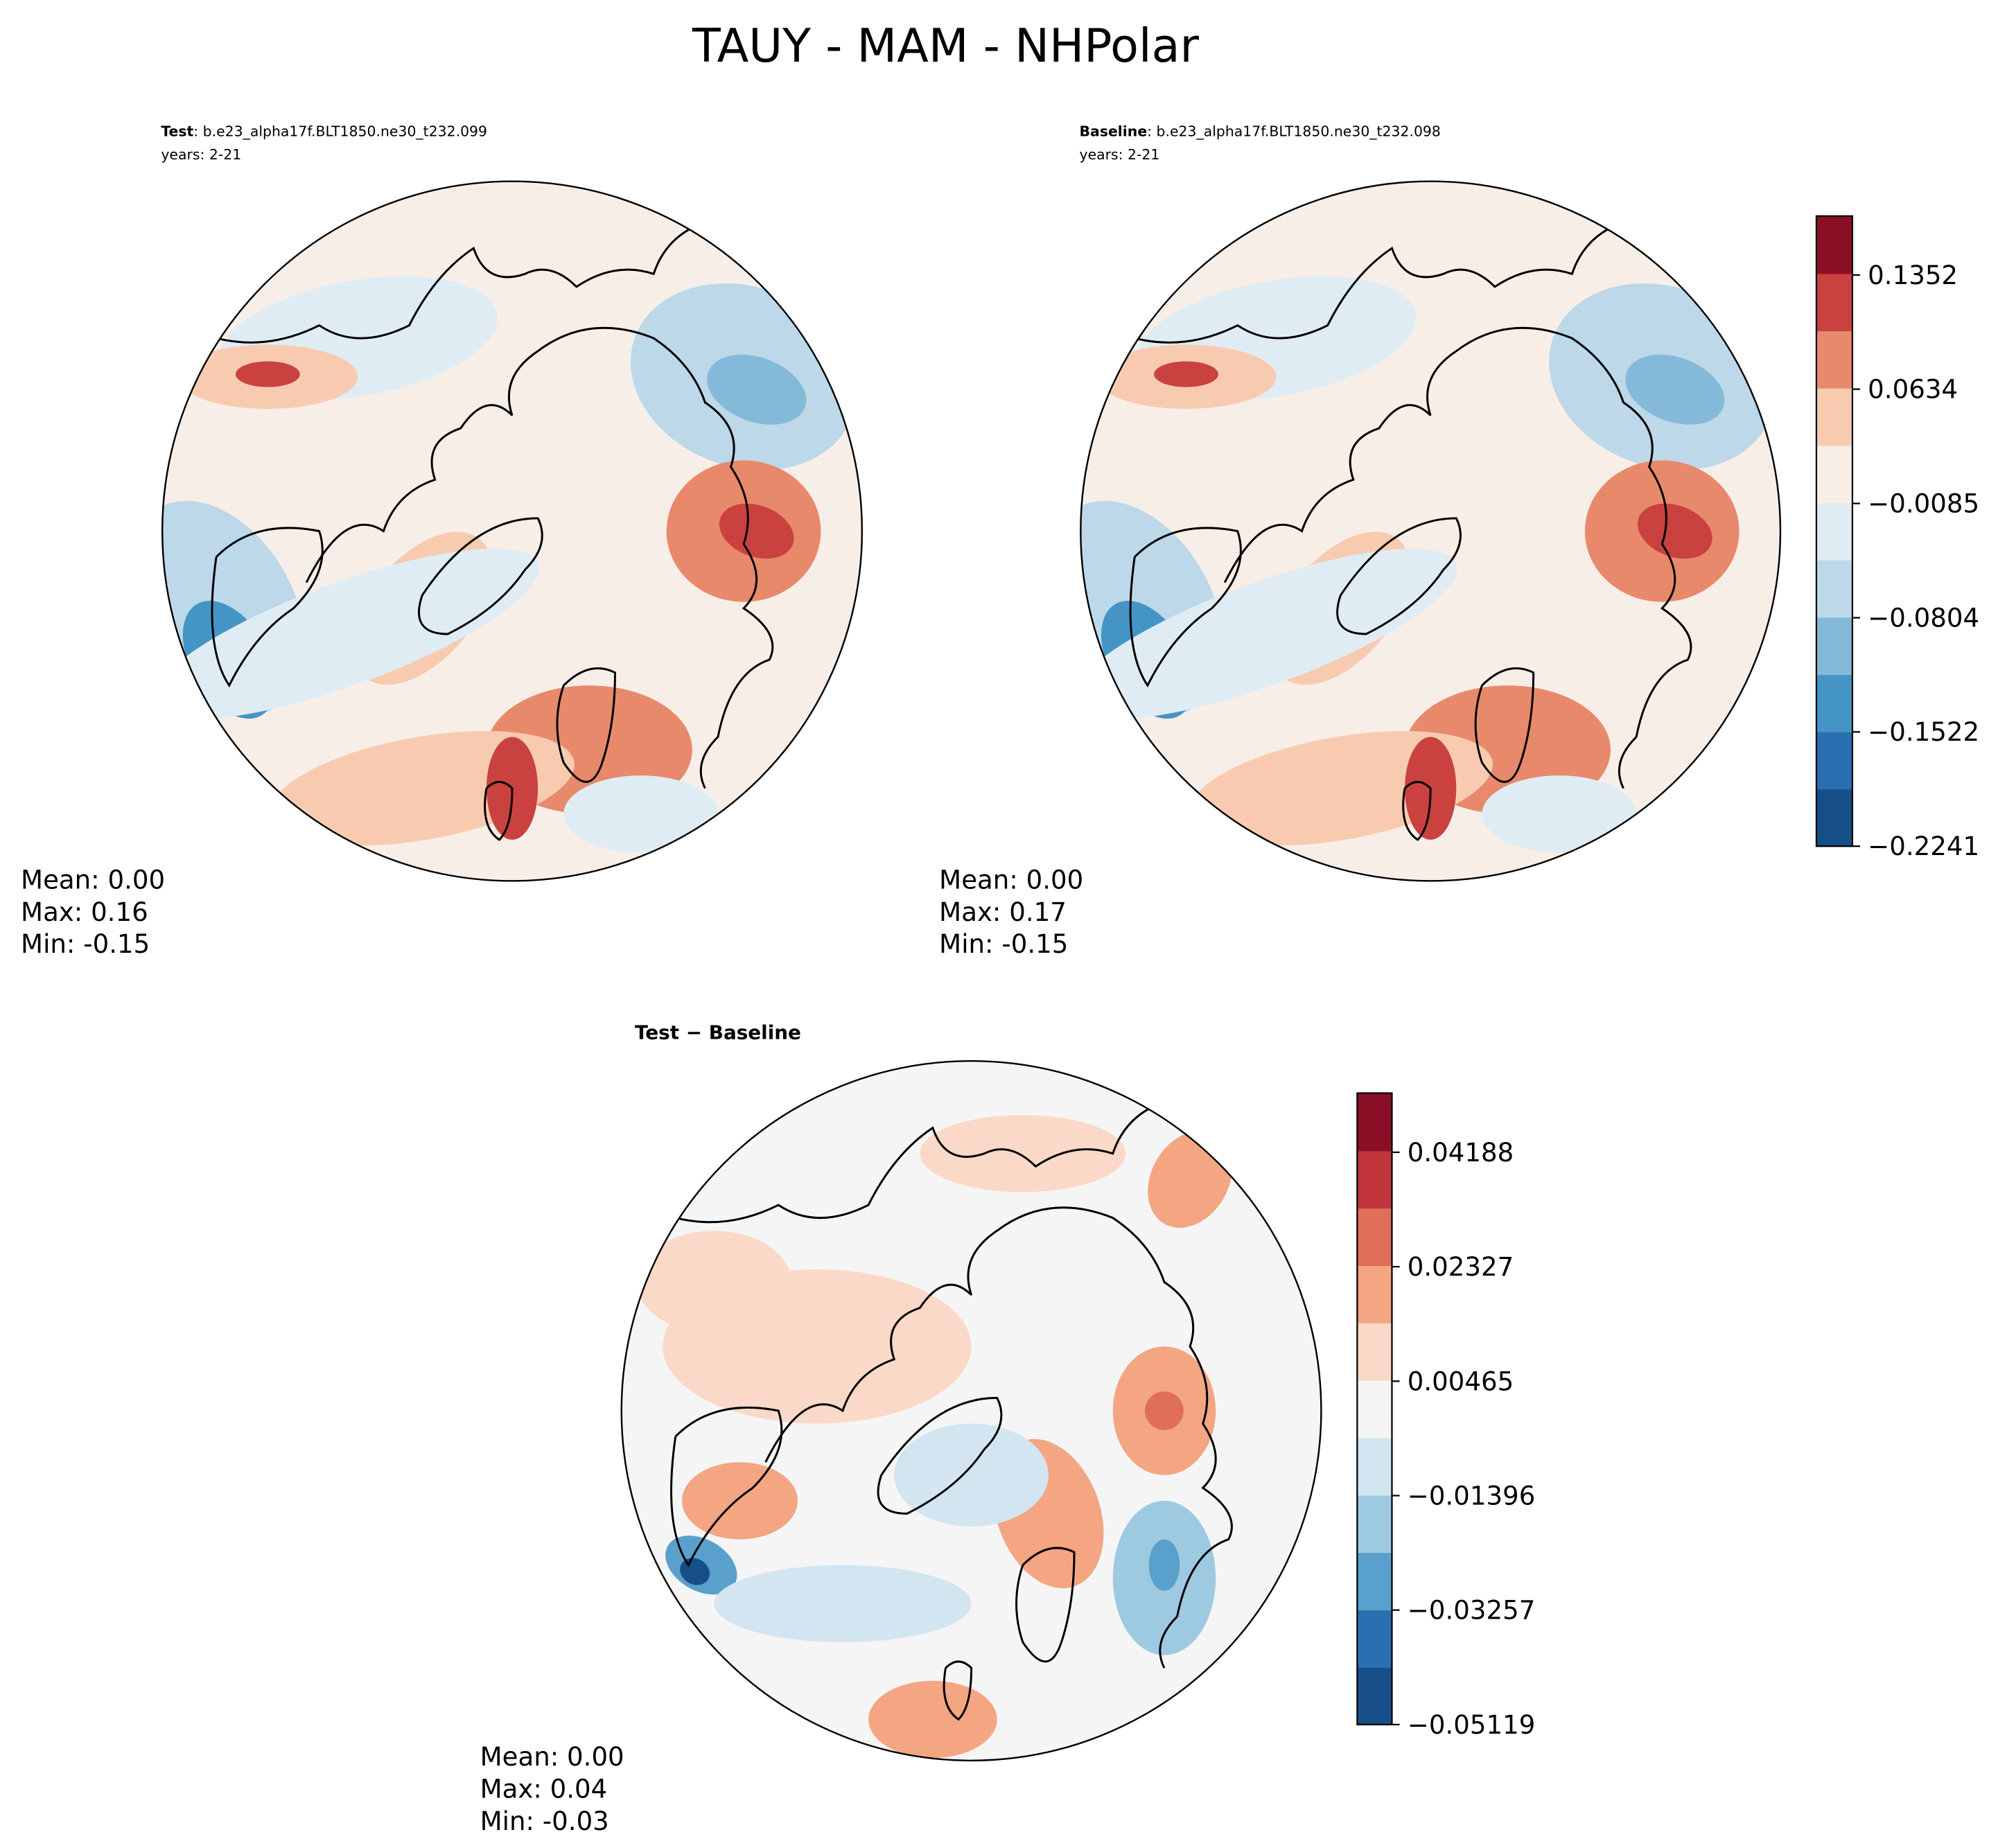 This screenshot has height=1848, width=2007. Describe the element at coordinates (1461, 1267) in the screenshot. I see `colorbar-tick-label: 0.02327` at that location.